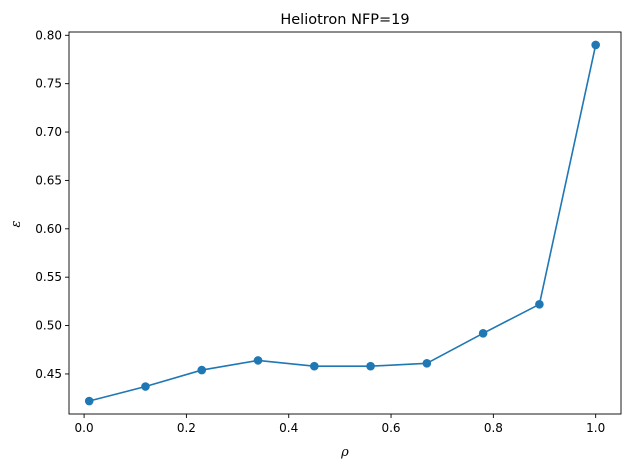 The image size is (630, 470). I want to click on y-axis-ticks: 0.45 0.50 0.55 0.60 0.65 0.70 0.75 0.80, so click(52, 204).